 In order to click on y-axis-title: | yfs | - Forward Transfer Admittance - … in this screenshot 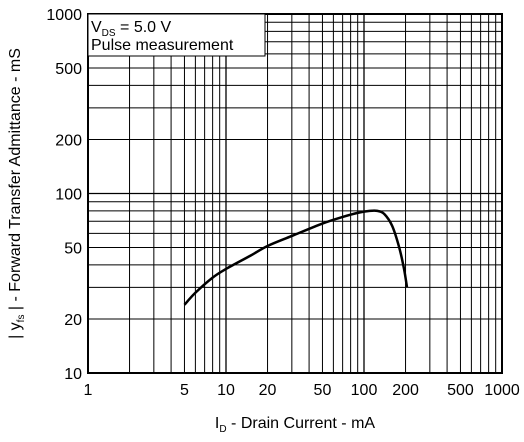, I will do `click(17, 193)`.